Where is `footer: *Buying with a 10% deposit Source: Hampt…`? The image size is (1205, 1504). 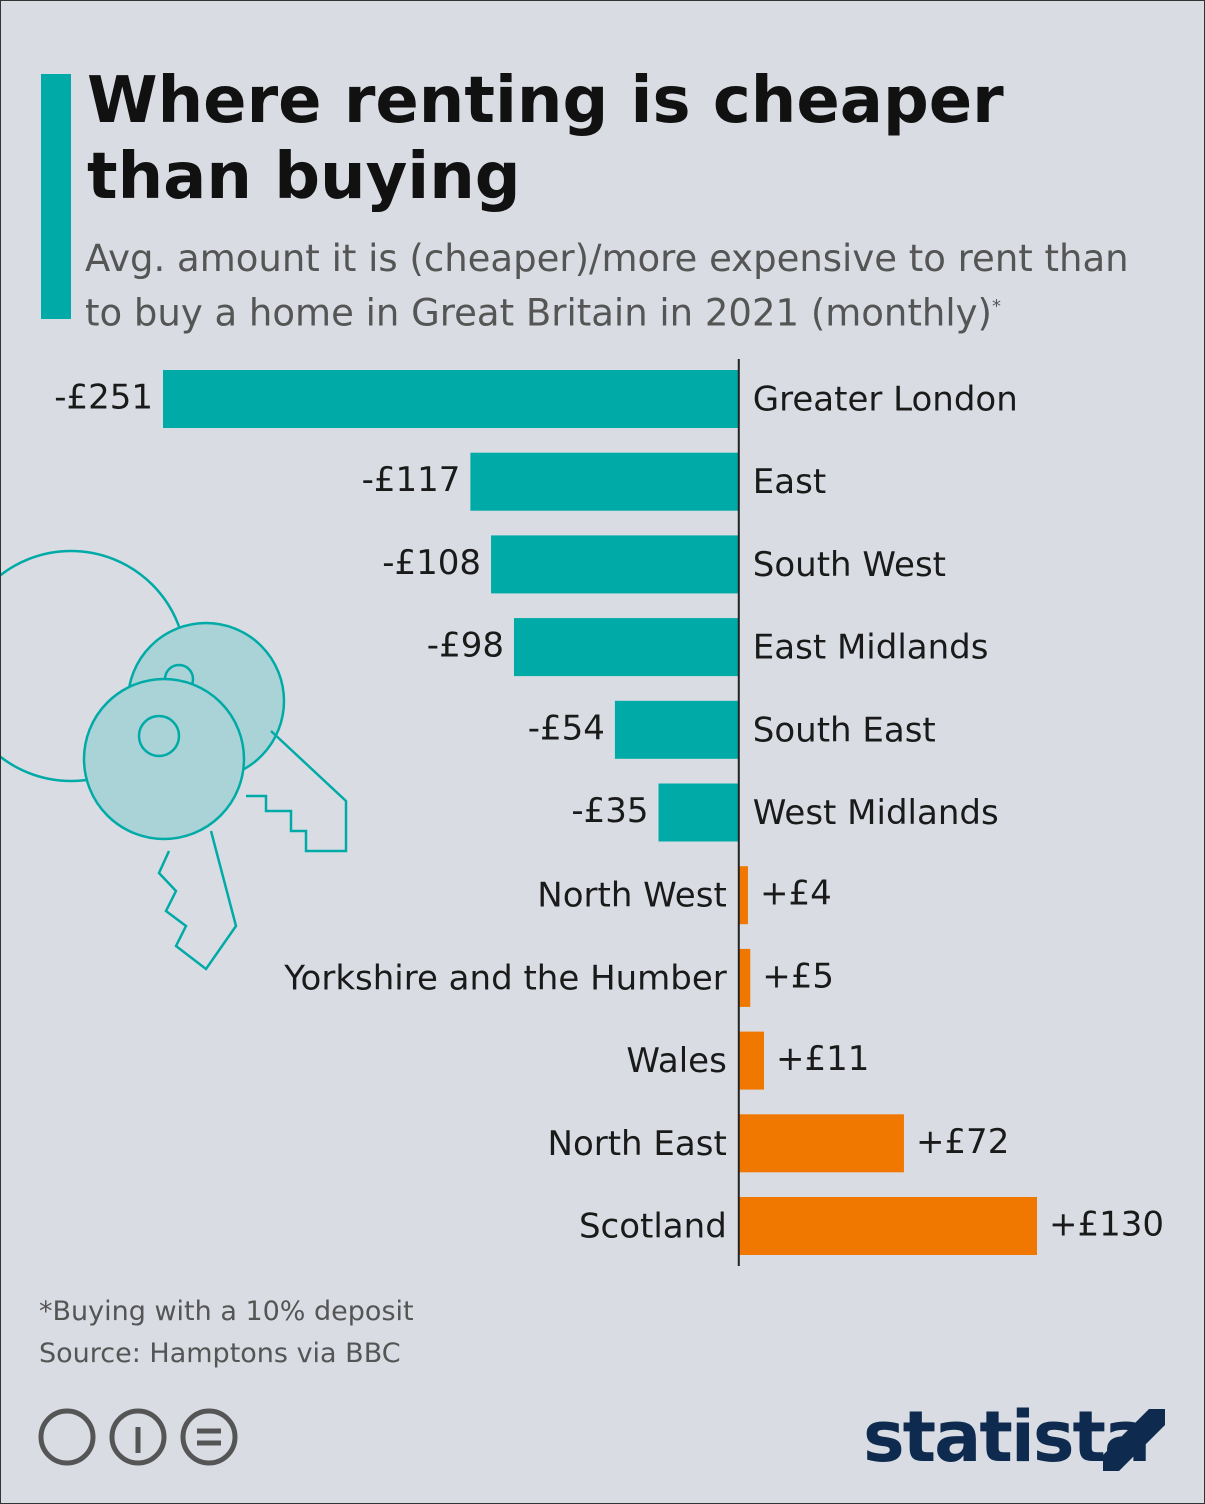
footer: *Buying with a 10% deposit Source: Hampt… is located at coordinates (226, 1333).